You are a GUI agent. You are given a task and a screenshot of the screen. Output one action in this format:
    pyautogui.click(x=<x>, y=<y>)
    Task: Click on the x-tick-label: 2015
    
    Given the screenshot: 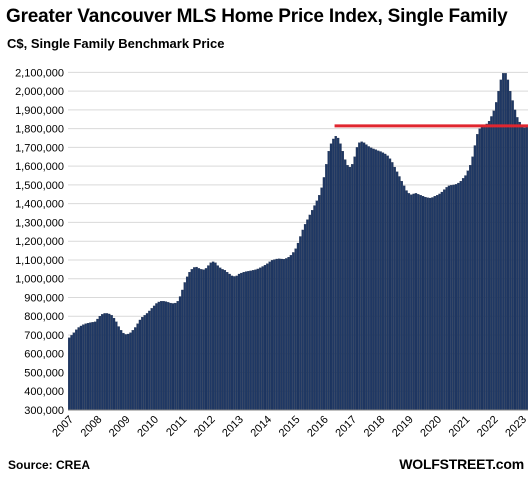 What is the action you would take?
    pyautogui.click(x=290, y=427)
    